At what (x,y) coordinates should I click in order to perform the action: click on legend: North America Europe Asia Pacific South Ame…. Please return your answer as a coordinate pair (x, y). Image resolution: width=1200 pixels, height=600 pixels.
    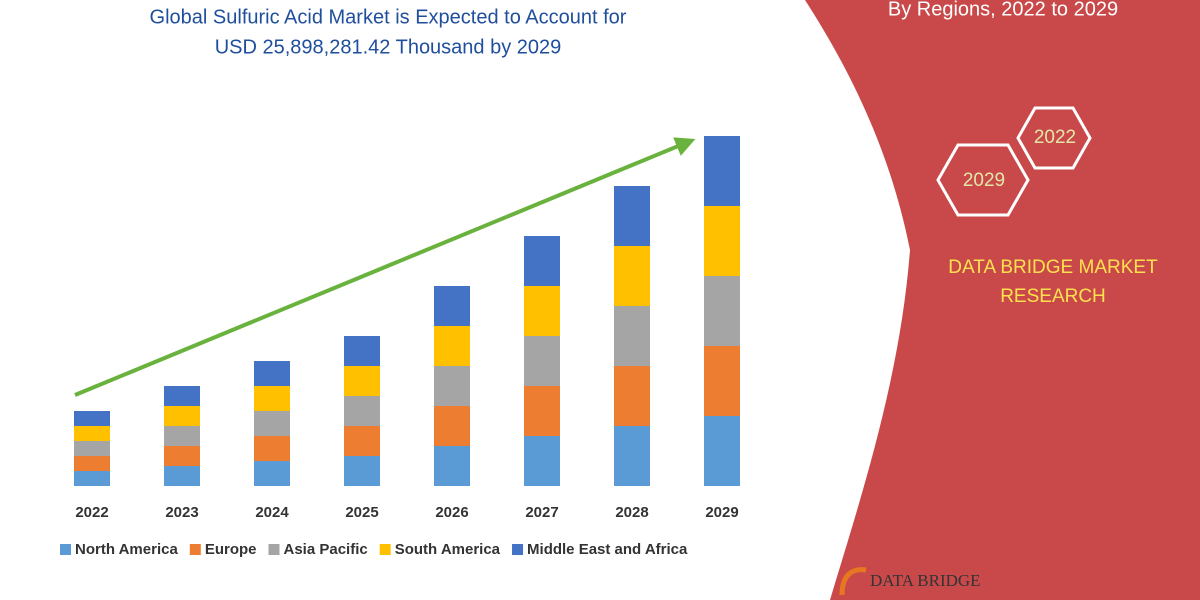
    Looking at the image, I should click on (374, 549).